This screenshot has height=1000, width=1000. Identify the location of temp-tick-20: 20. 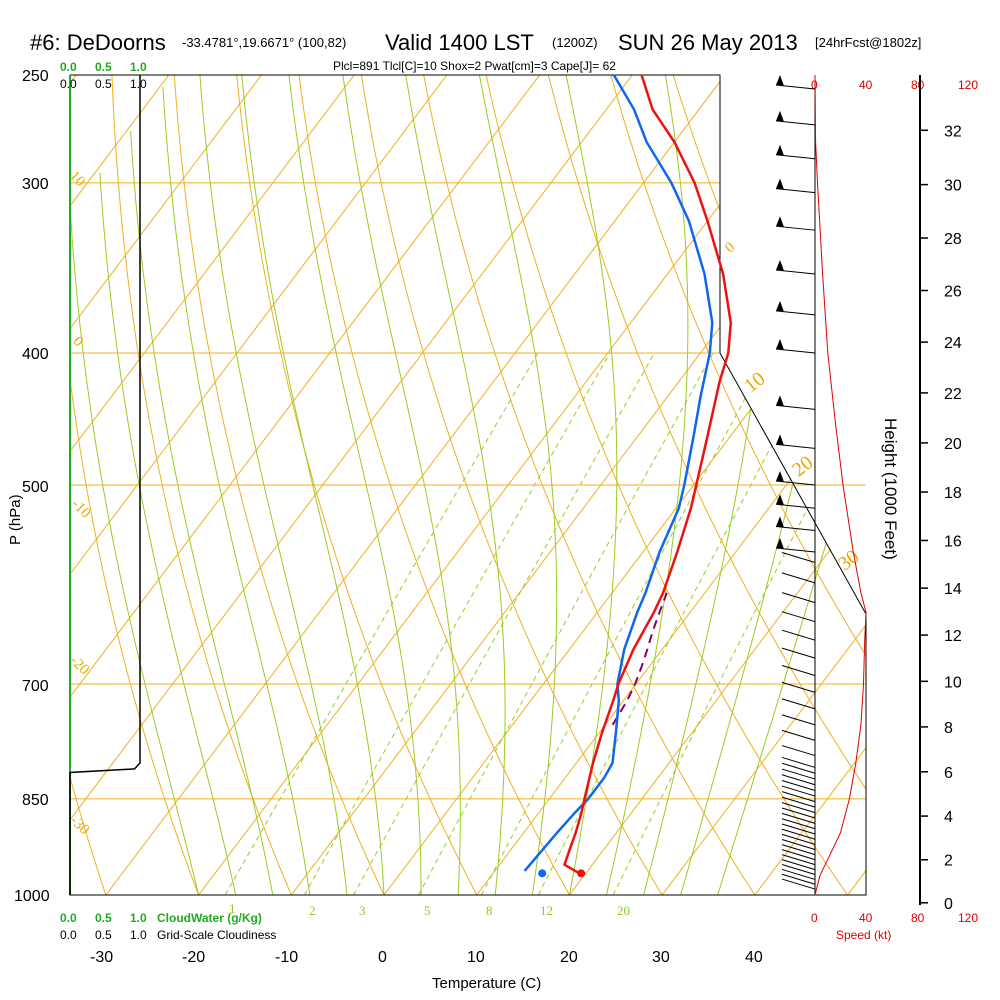
(569, 957).